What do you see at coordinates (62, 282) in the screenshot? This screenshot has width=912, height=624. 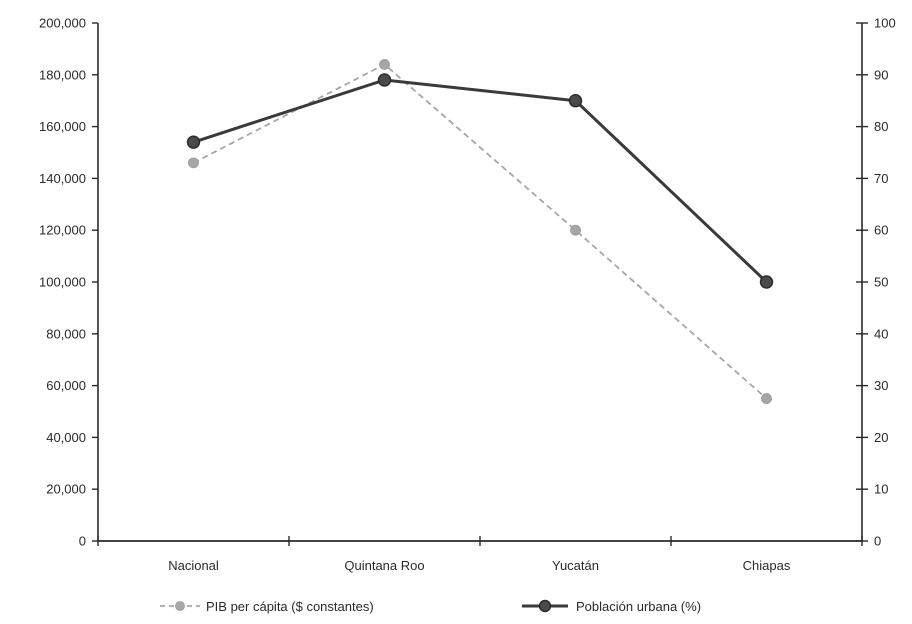 I see `left-tick-label: 100,000` at bounding box center [62, 282].